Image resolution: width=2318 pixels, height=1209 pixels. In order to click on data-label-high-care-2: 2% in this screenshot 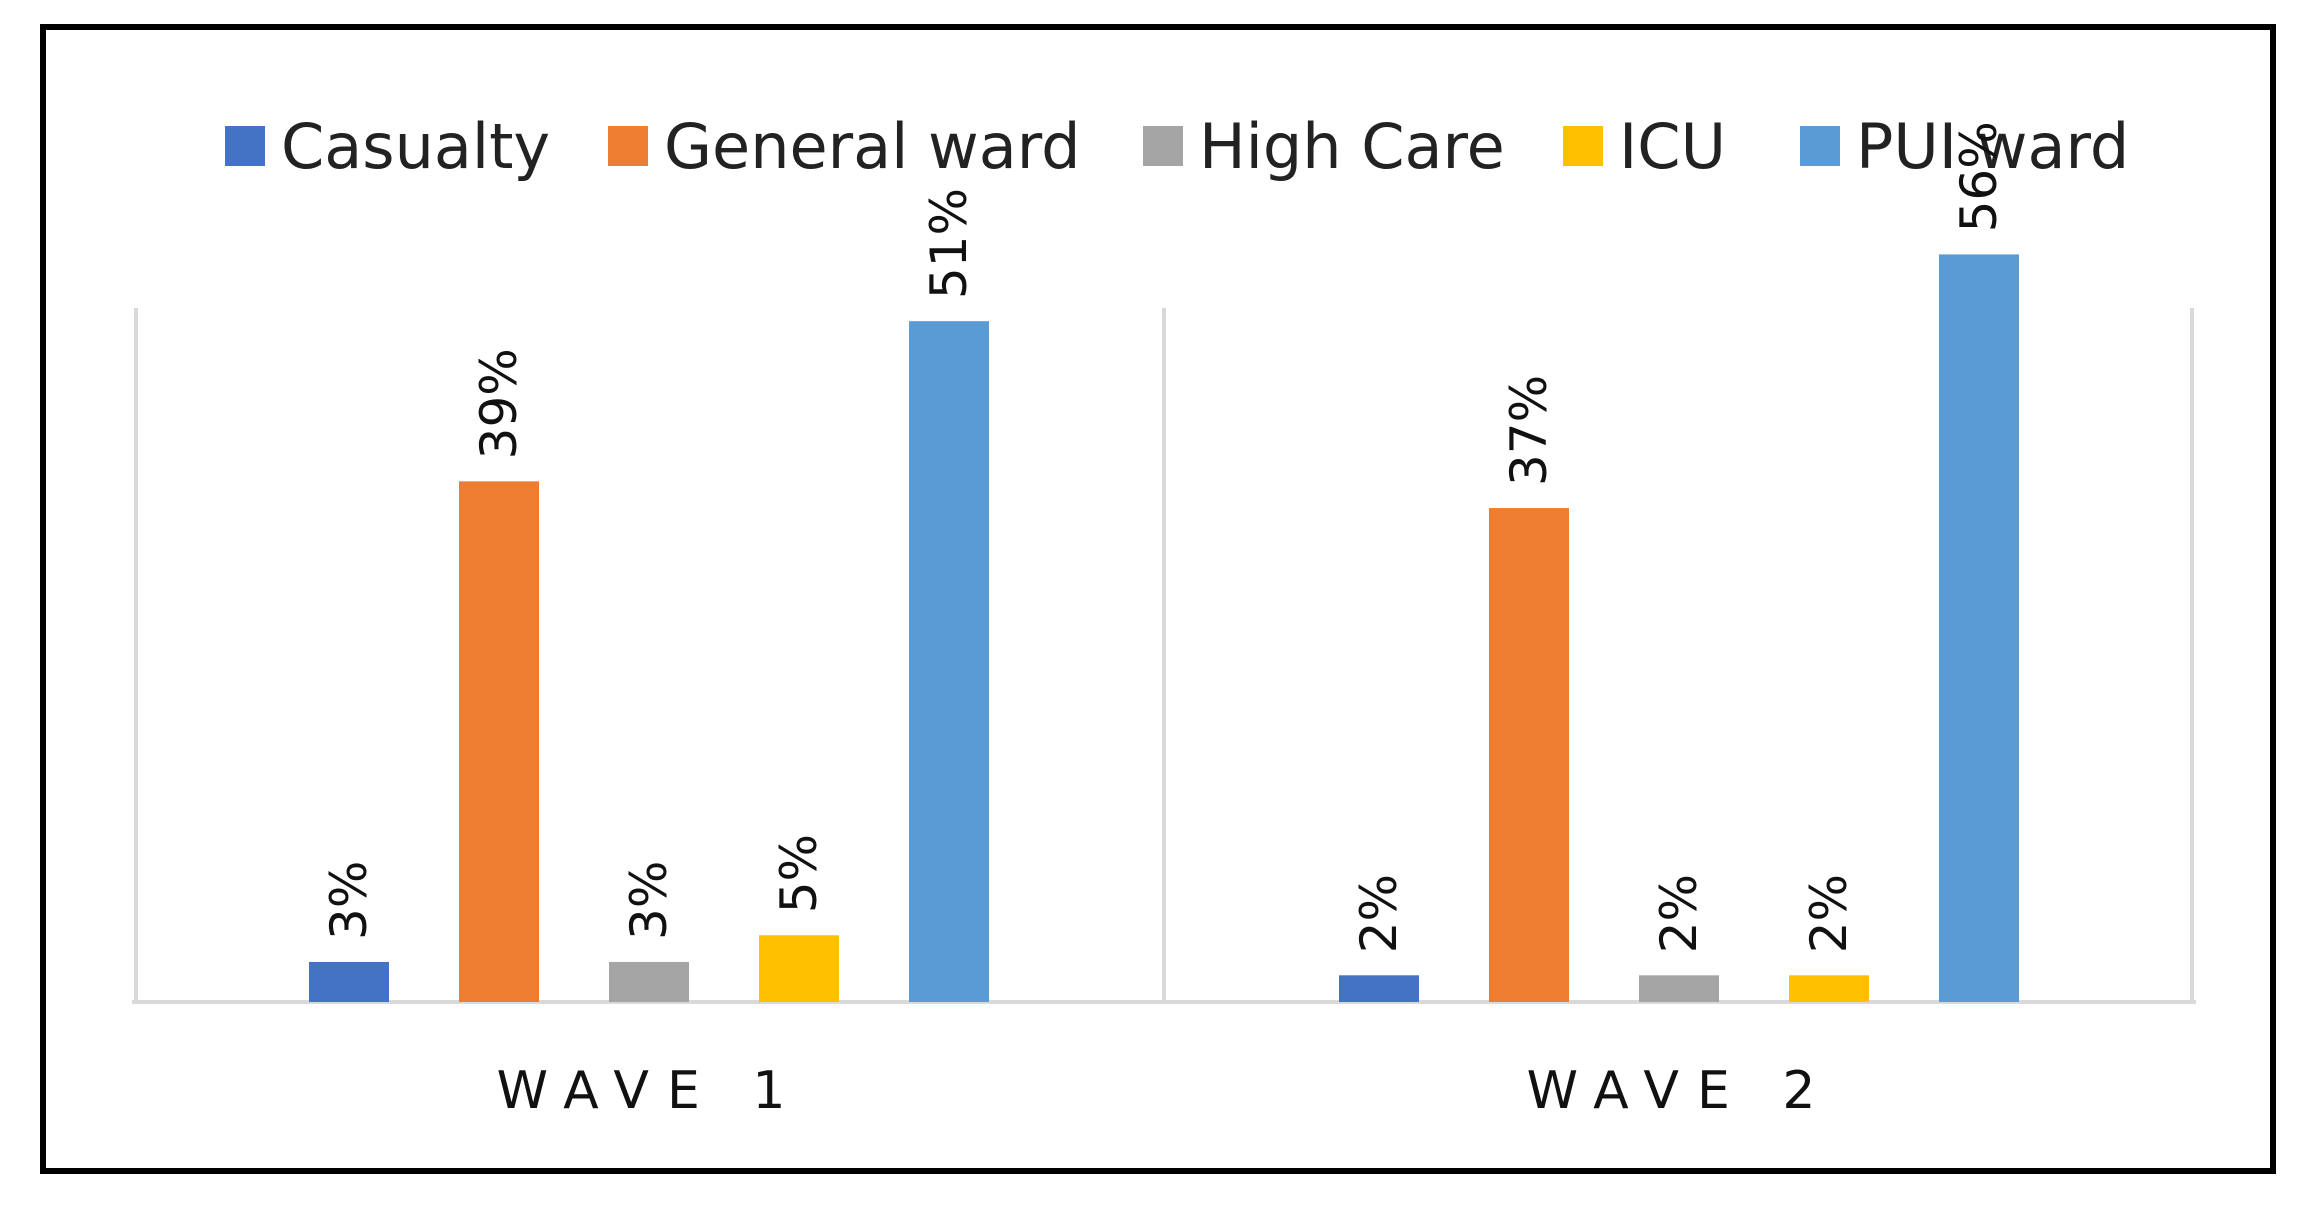, I will do `click(1679, 913)`.